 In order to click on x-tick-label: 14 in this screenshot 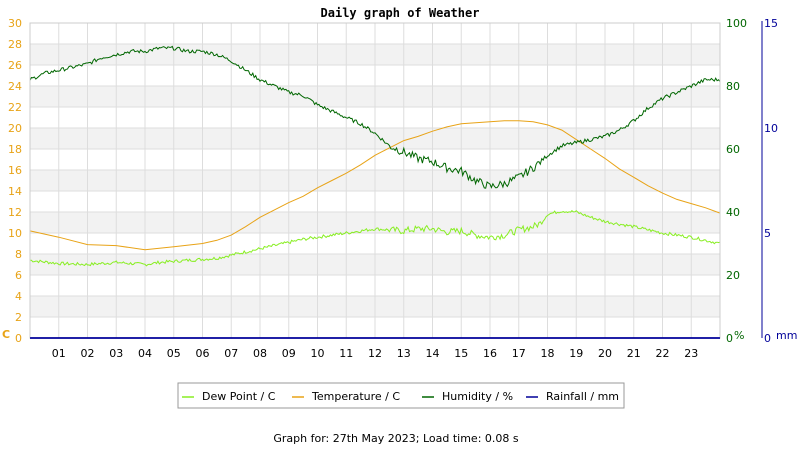, I will do `click(433, 353)`.